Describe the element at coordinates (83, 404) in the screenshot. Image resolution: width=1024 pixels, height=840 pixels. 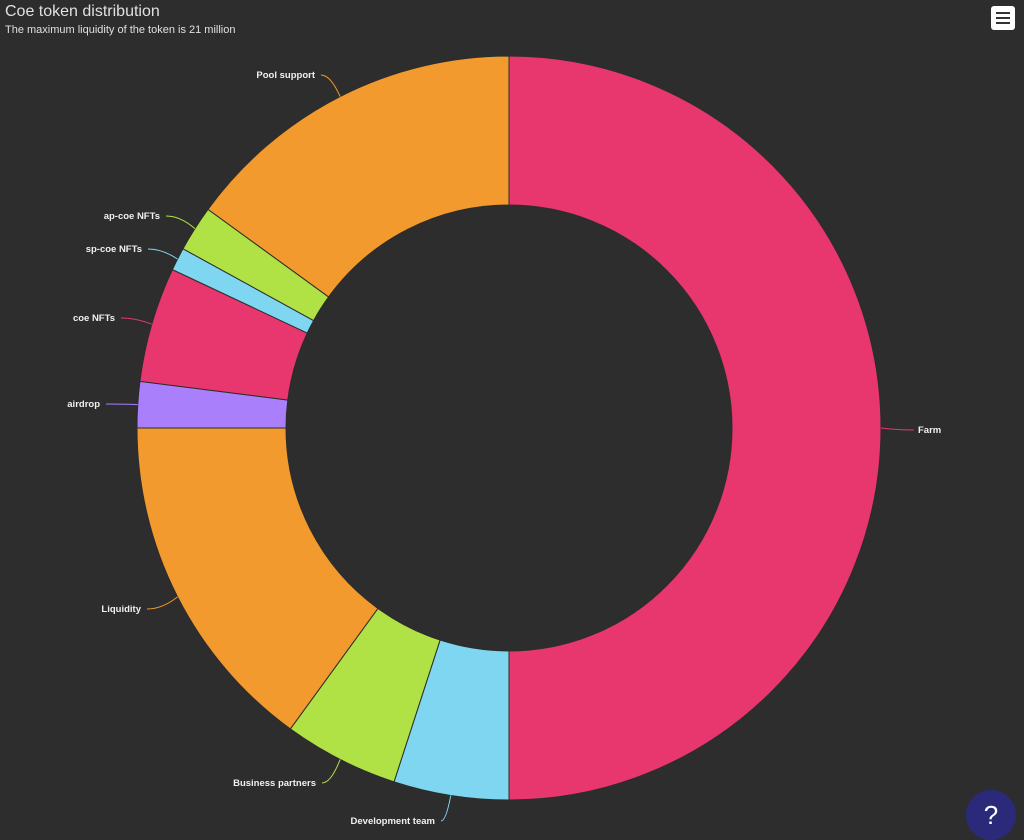
I see `data-label: airdrop` at that location.